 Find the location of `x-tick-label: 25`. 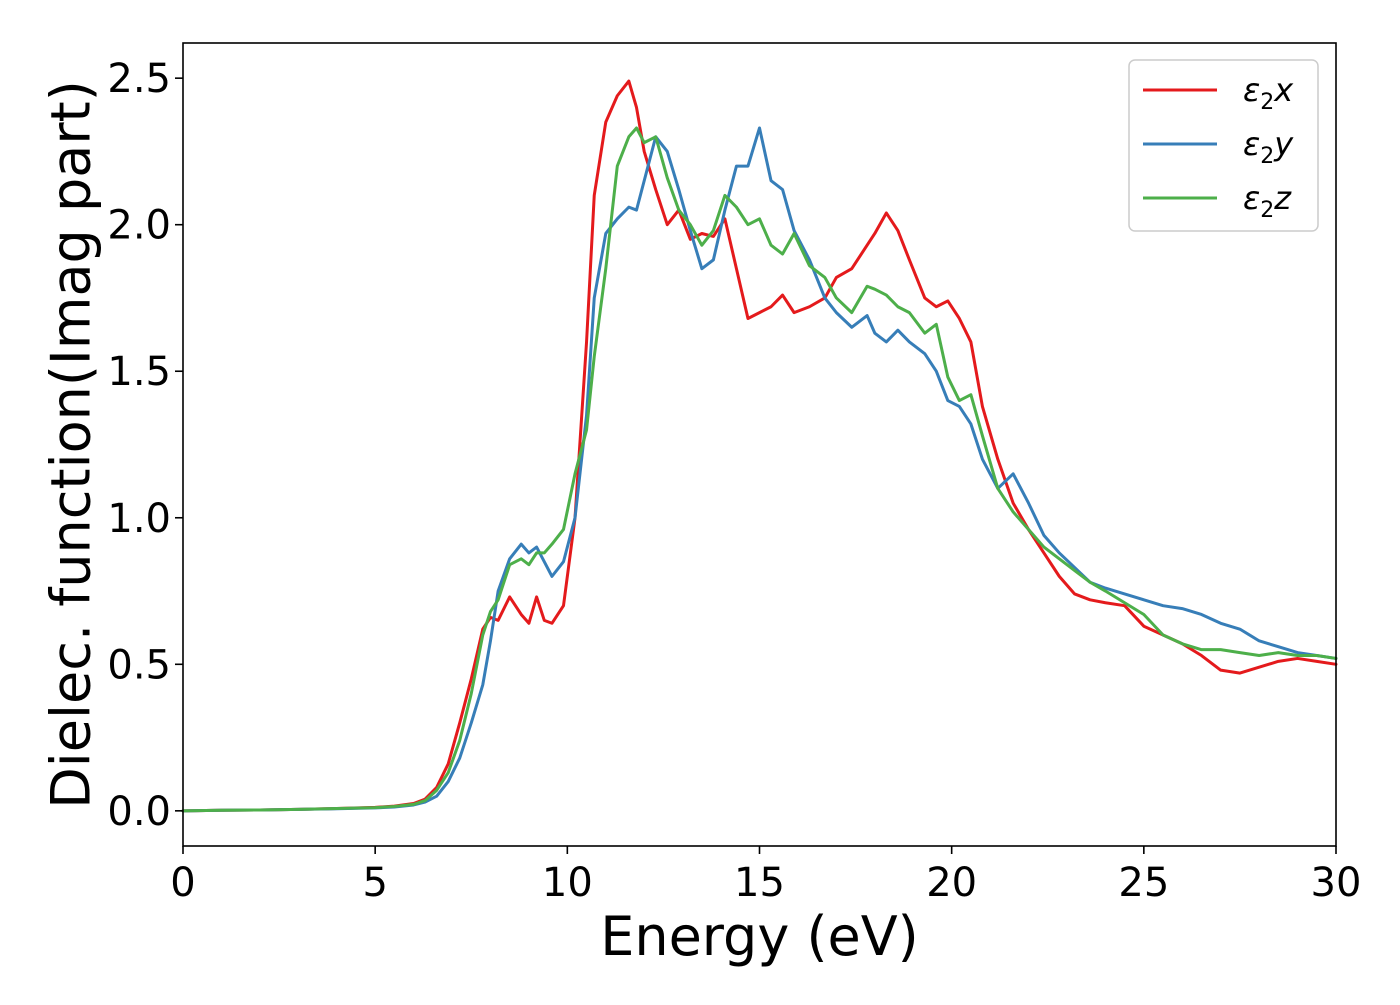

x-tick-label: 25 is located at coordinates (1143, 883).